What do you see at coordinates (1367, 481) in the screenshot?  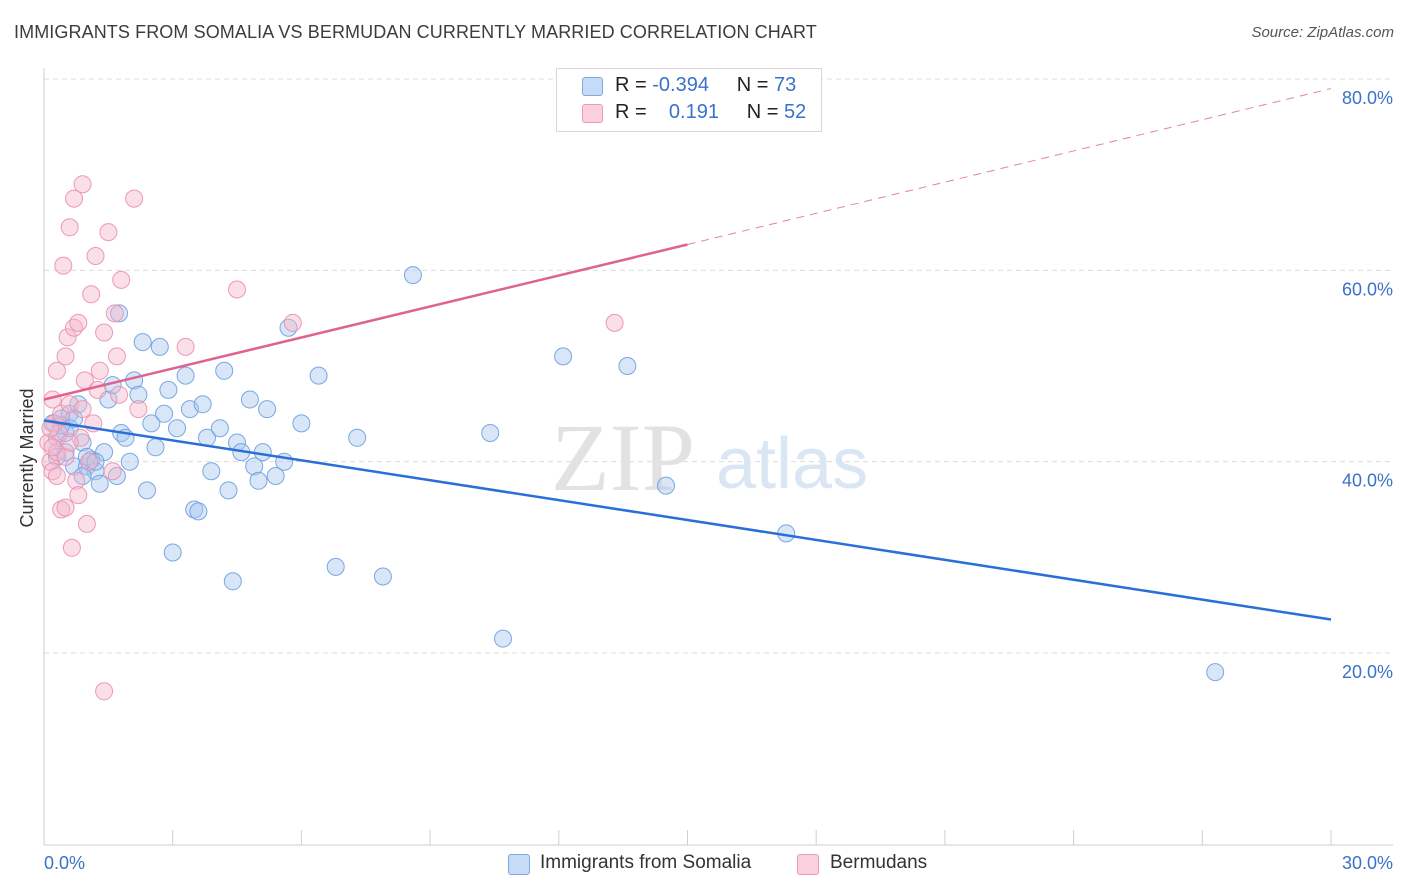 I see `y-tick-label: 40.0%` at bounding box center [1367, 481].